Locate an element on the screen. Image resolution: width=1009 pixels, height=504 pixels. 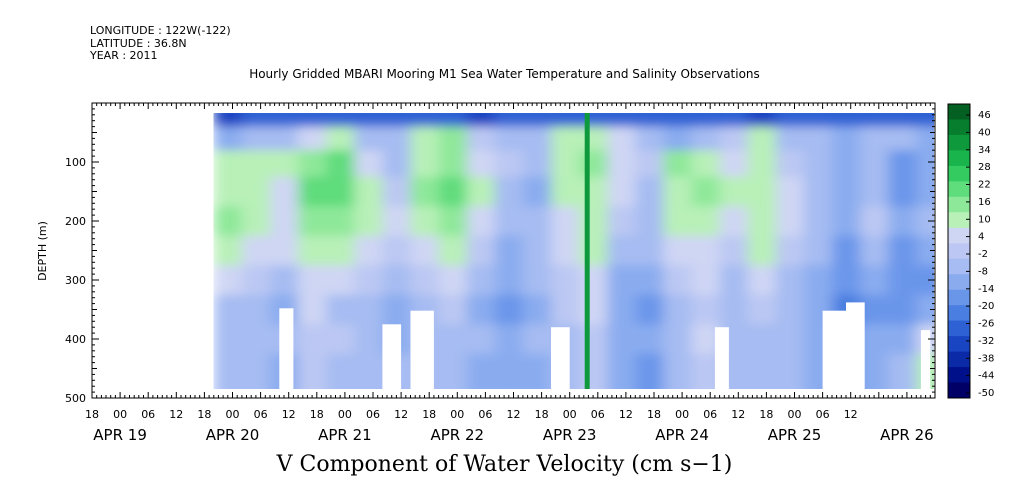
colorbar-label: -14 is located at coordinates (986, 289).